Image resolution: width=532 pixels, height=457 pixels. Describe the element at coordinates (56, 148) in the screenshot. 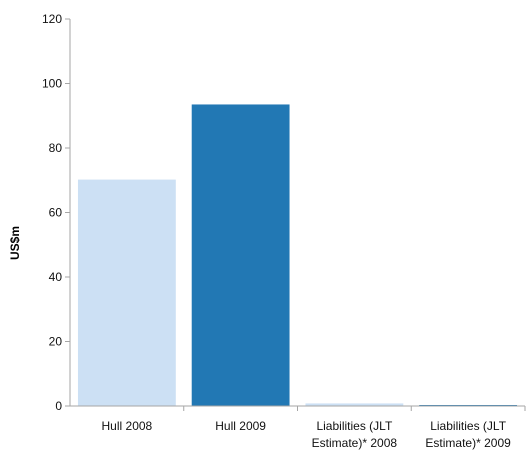

I see `y-tick-label: 80` at that location.